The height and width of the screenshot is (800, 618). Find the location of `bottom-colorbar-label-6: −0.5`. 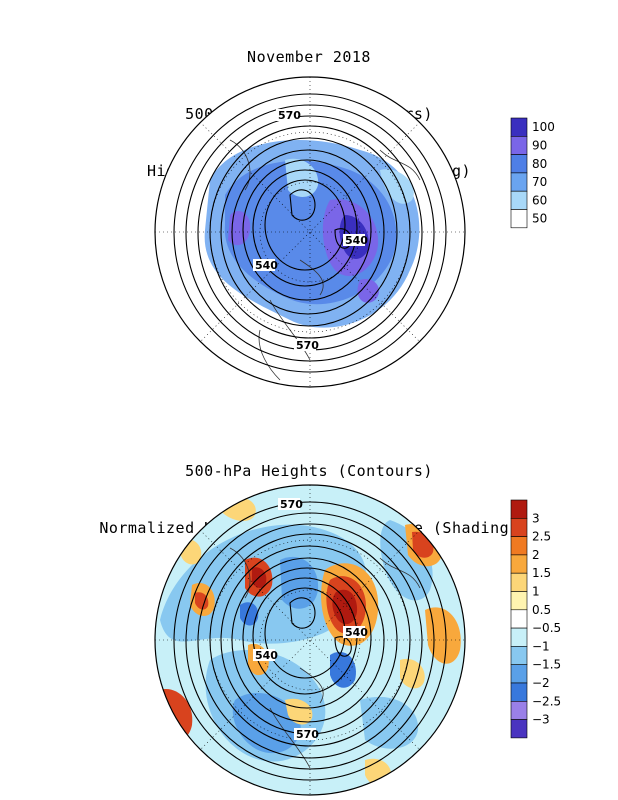

bottom-colorbar-label-6: −0.5 is located at coordinates (546, 628).